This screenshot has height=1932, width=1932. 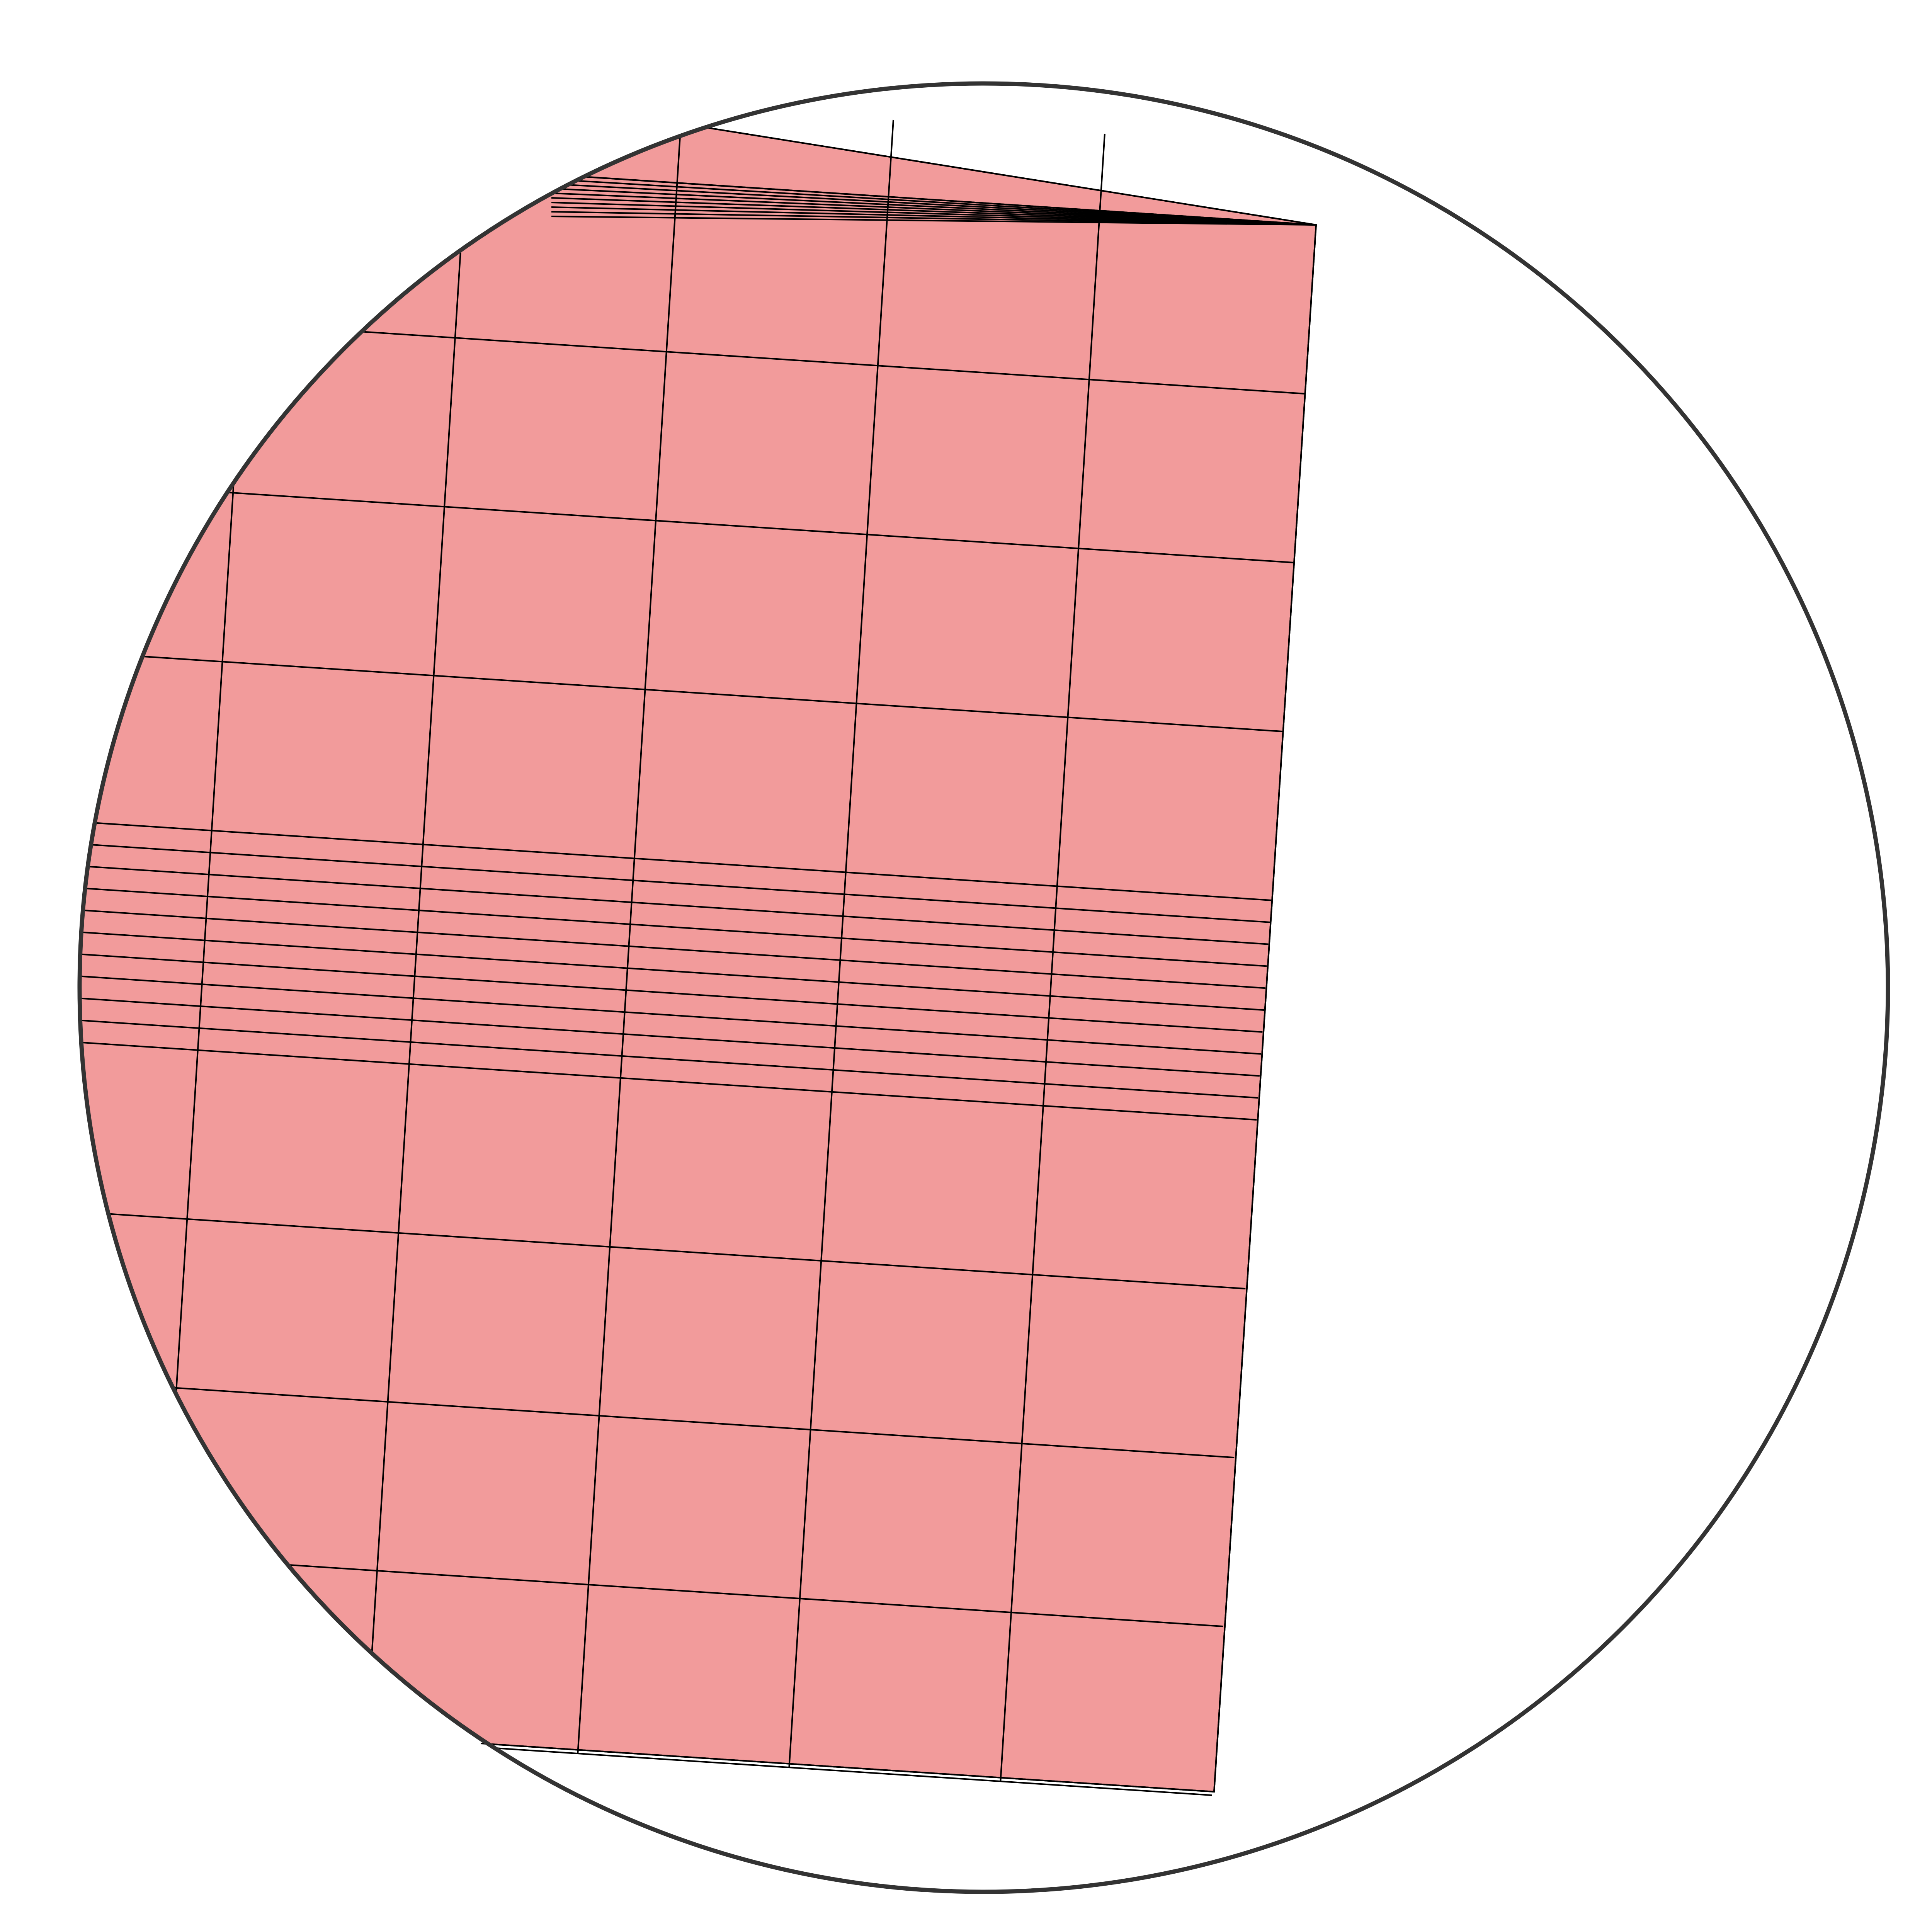 What do you see at coordinates (1265, 1008) in the screenshot?
I see `mesh-right-edge` at bounding box center [1265, 1008].